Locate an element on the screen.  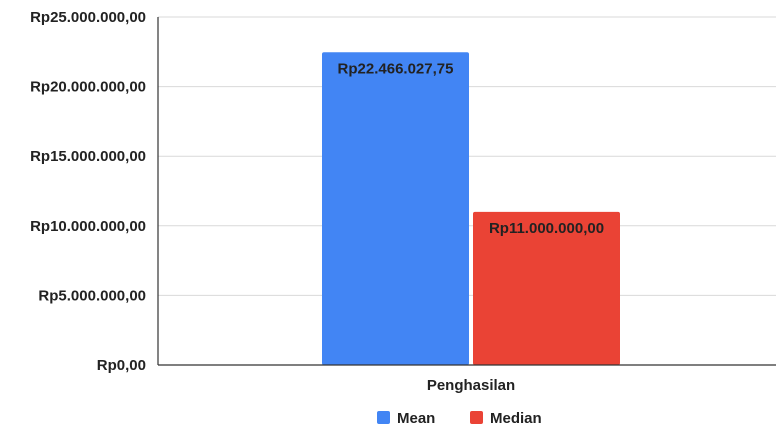
y-tick-label: Rp25.000.000,00 is located at coordinates (88, 17).